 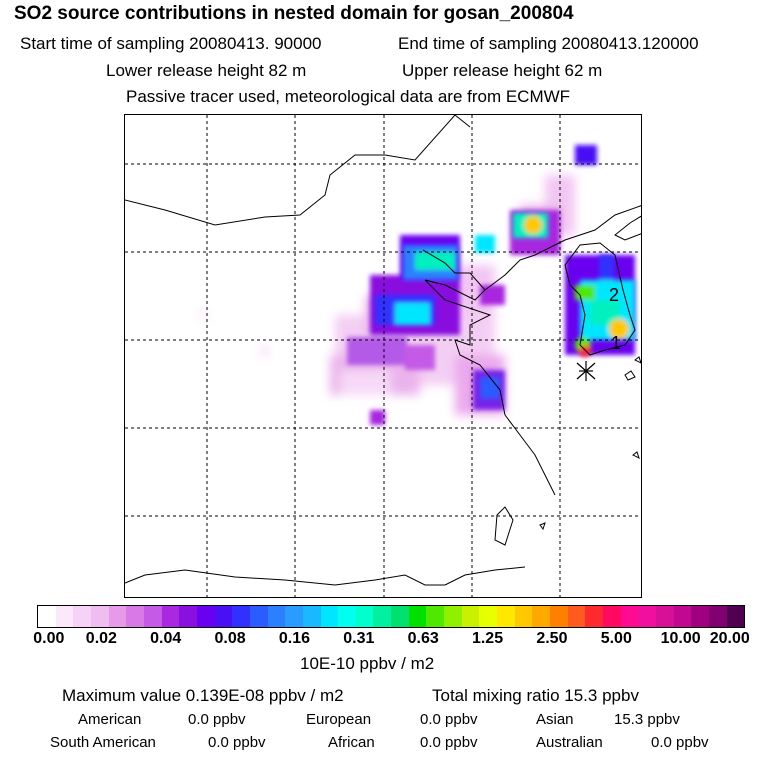 I want to click on colorbar-tick-label: 0.31, so click(x=359, y=638).